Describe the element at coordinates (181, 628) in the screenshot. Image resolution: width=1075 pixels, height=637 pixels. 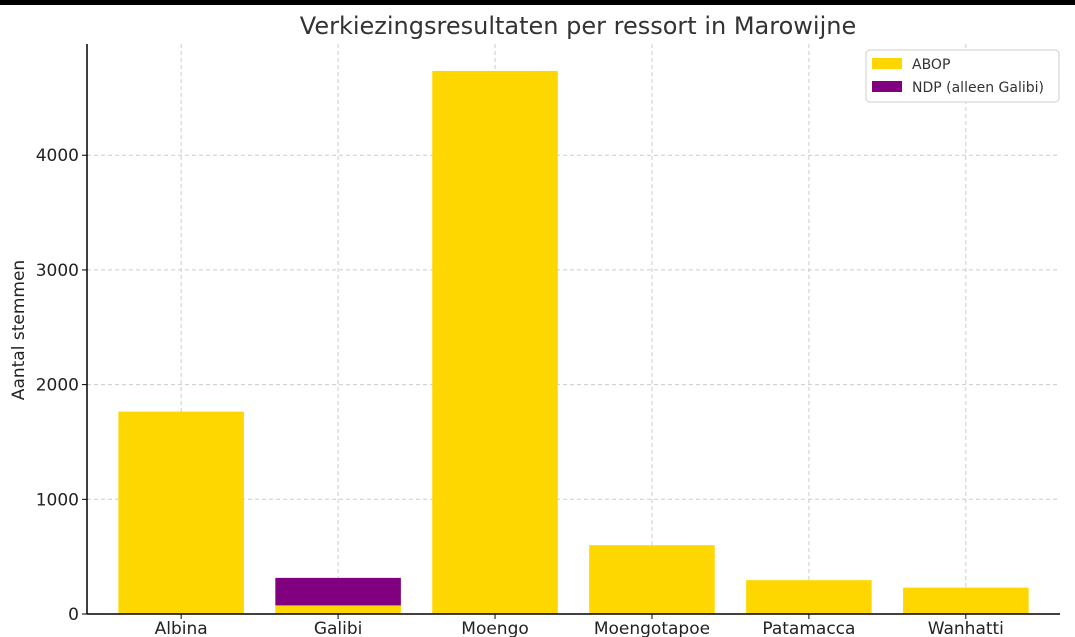
I see `x-tick-label: Albina` at that location.